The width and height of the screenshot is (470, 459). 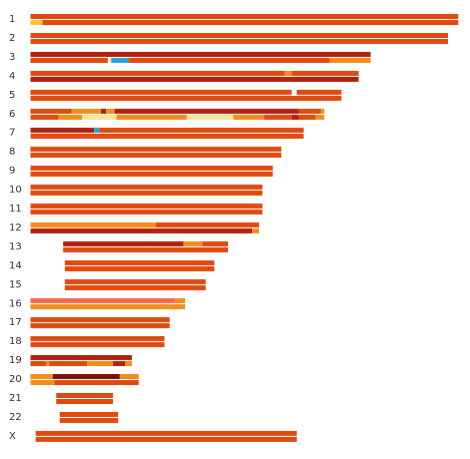 I want to click on chromosome-label: 9, so click(x=12, y=171).